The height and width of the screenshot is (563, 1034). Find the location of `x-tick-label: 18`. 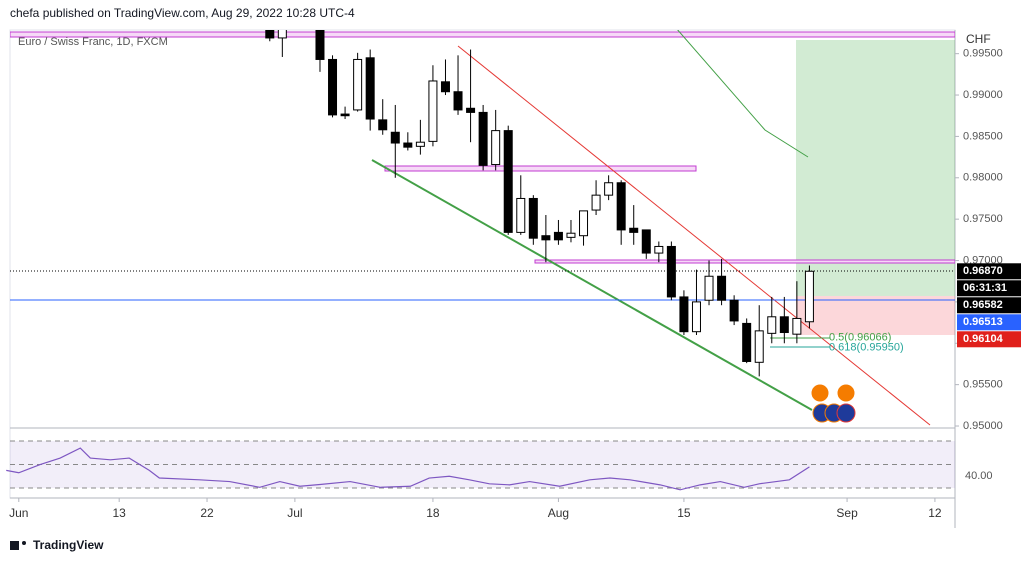

x-tick-label: 18 is located at coordinates (433, 513).